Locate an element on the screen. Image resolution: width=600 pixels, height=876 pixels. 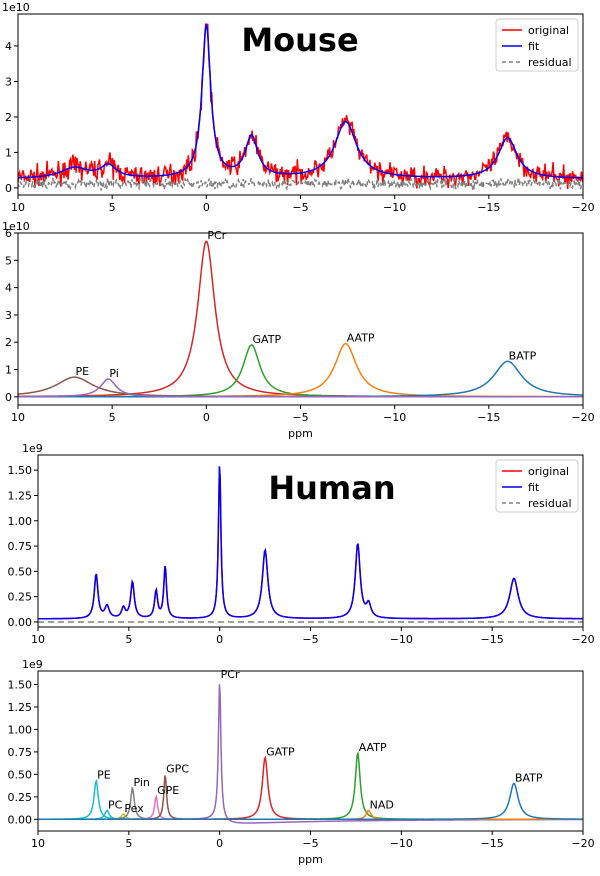
y-tick-label: 6 is located at coordinates (8, 233).